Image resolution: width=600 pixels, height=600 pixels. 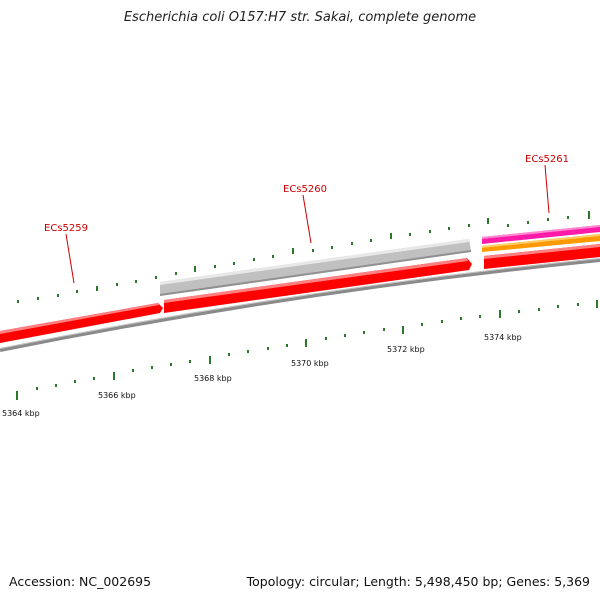 What do you see at coordinates (406, 349) in the screenshot?
I see `ruler-label: 5372 kbp` at bounding box center [406, 349].